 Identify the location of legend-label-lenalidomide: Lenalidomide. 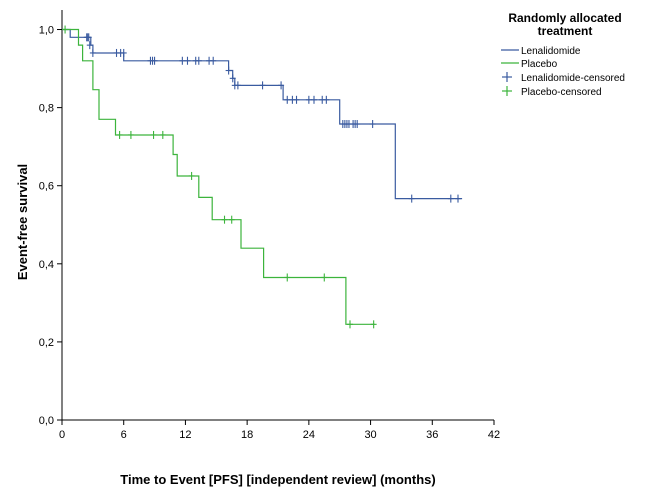
(551, 51).